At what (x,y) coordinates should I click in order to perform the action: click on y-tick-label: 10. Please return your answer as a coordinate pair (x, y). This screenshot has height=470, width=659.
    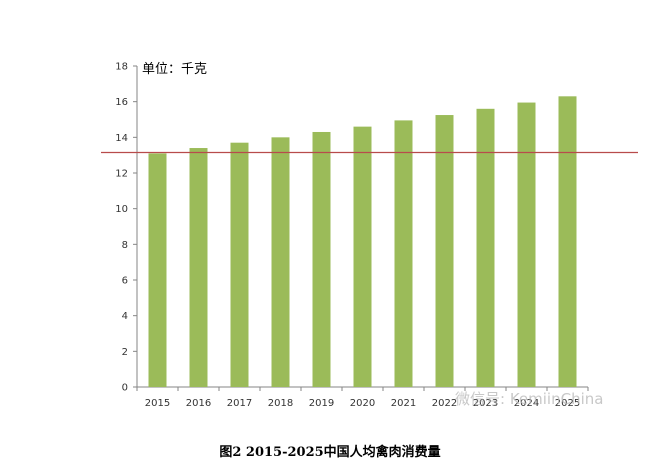
    Looking at the image, I should click on (121, 209).